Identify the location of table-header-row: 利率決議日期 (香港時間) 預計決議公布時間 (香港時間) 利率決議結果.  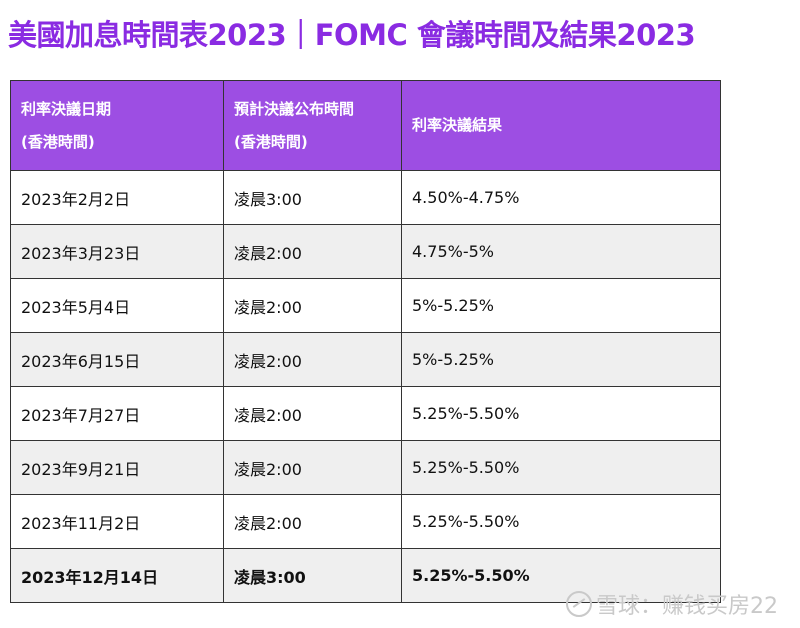
(365, 125).